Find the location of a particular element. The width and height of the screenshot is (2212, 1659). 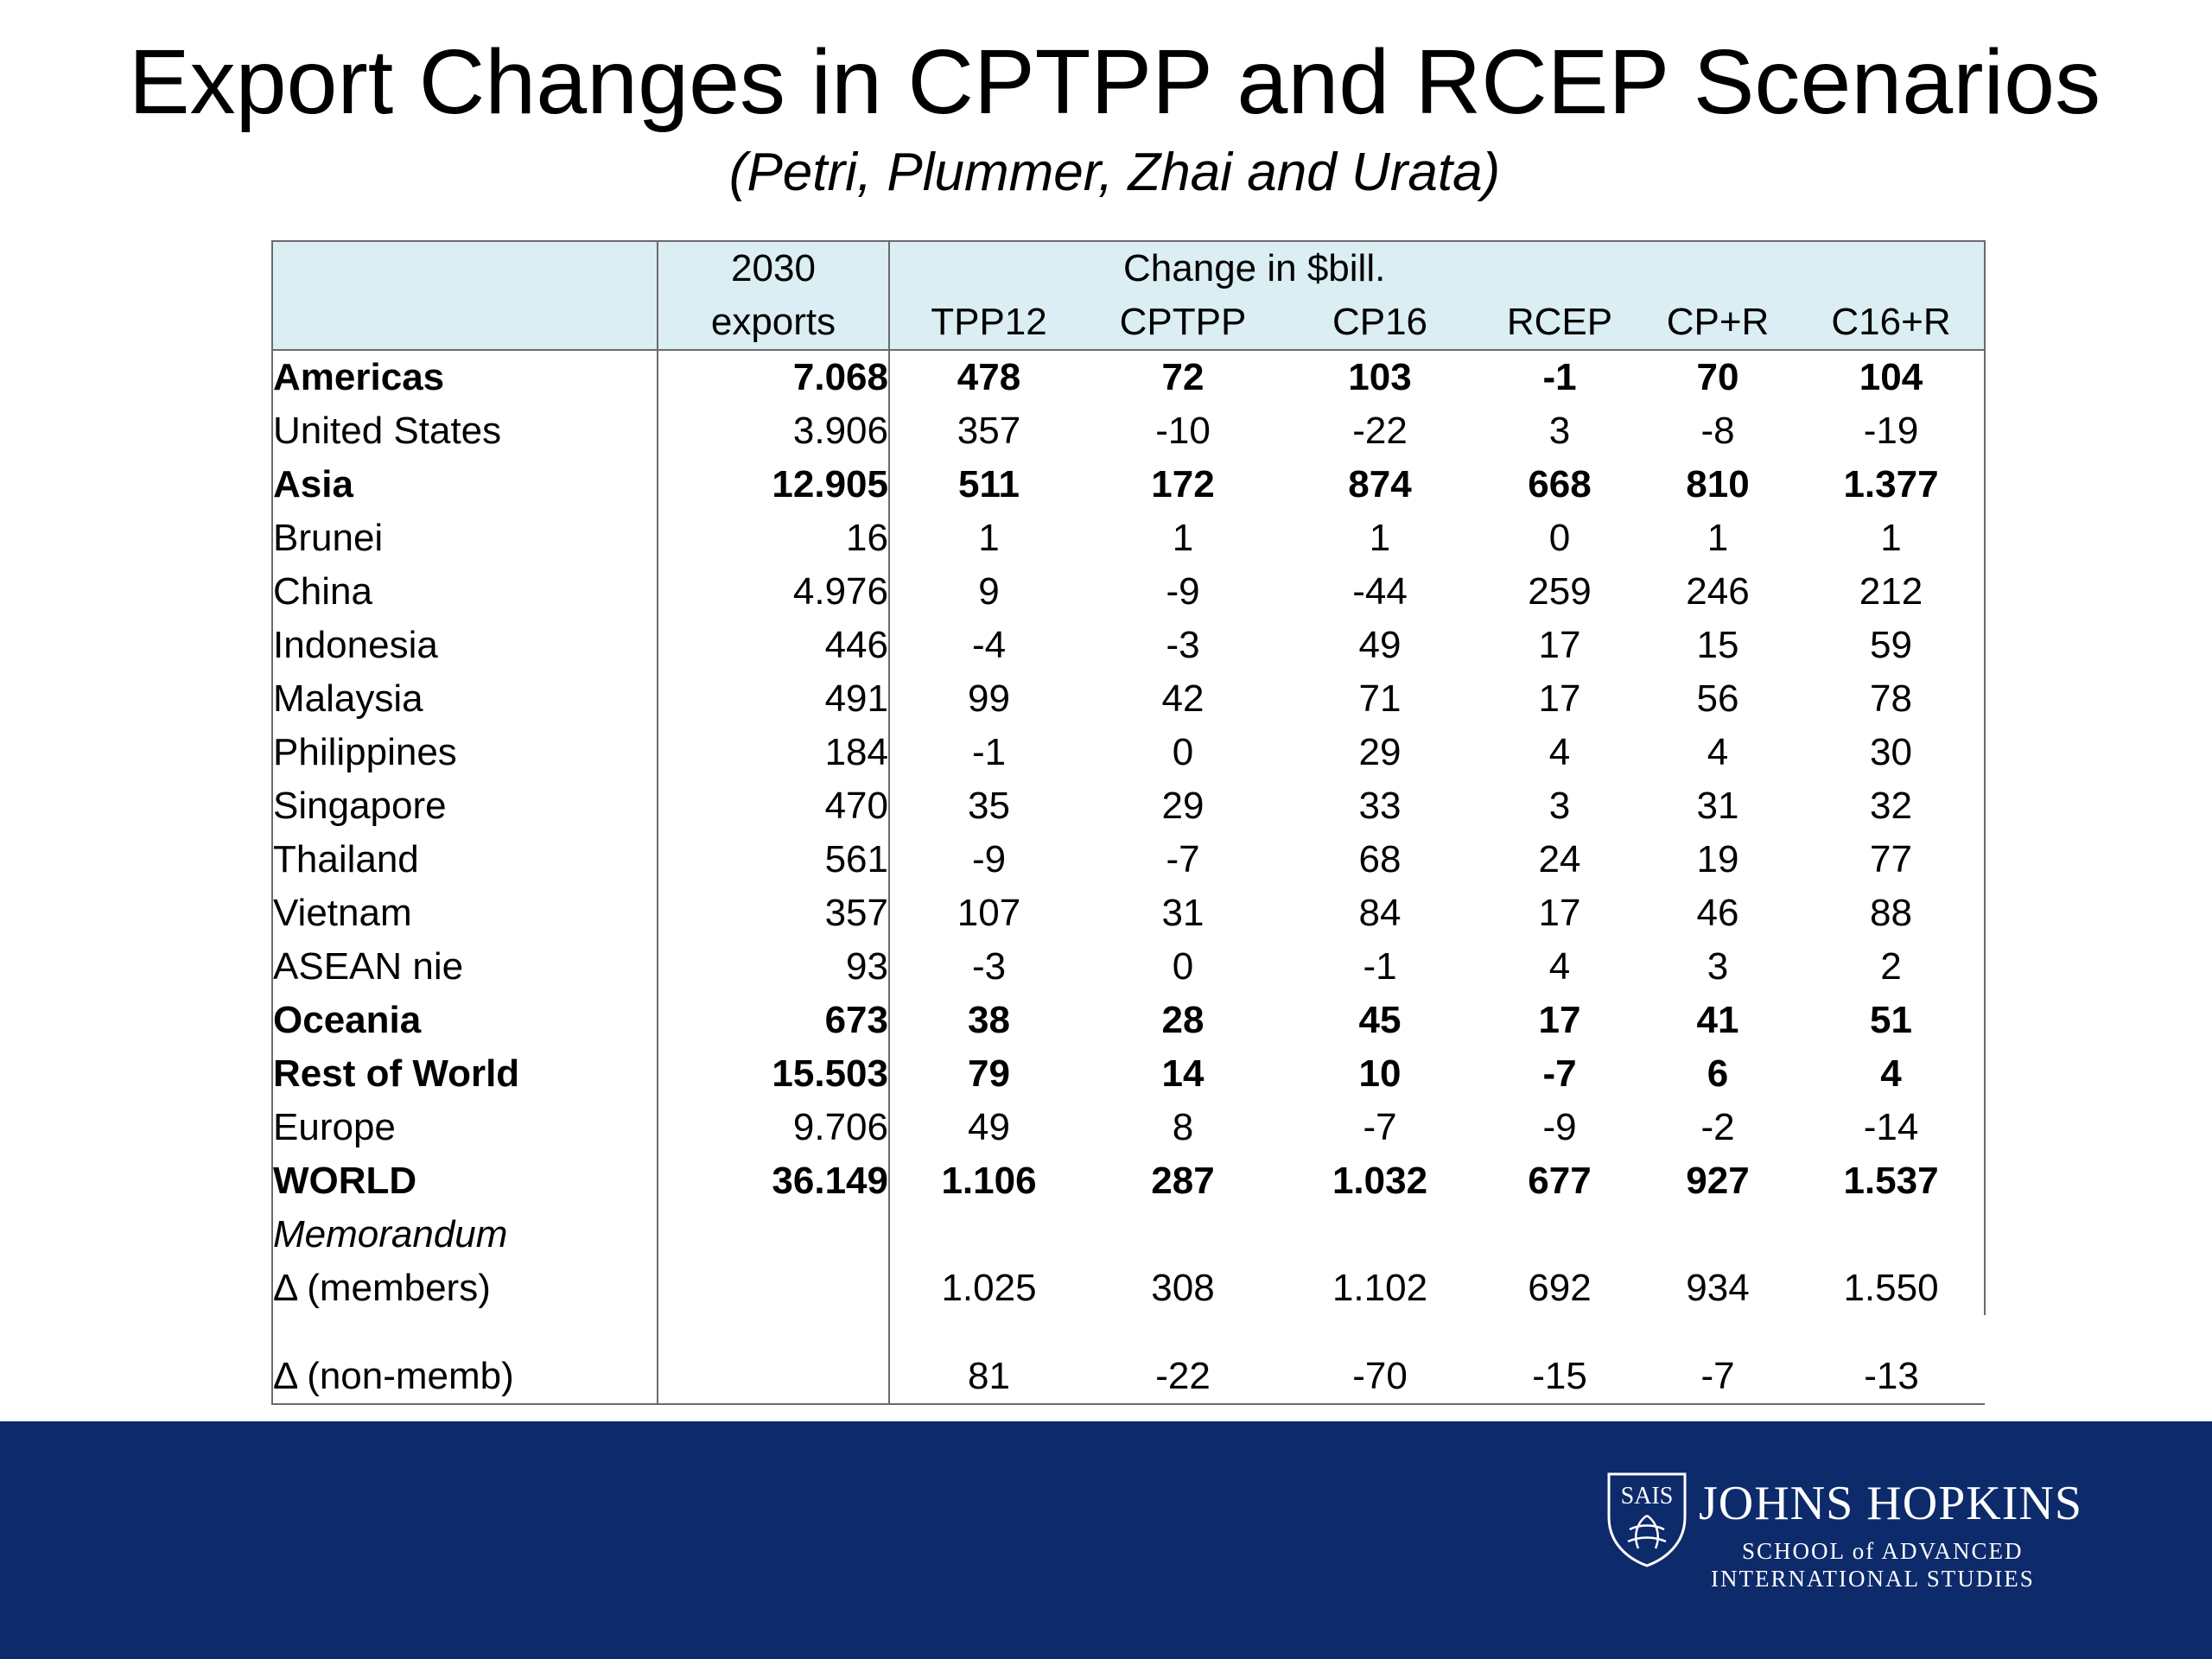

value-cell: 107 is located at coordinates (989, 913).